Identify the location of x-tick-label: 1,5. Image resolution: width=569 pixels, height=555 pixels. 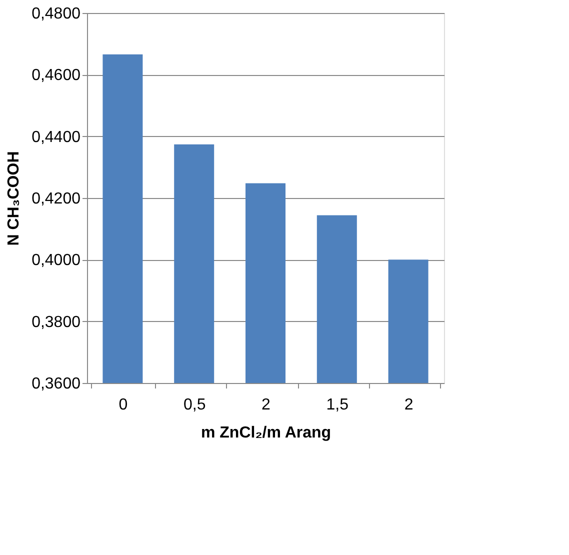
(337, 405).